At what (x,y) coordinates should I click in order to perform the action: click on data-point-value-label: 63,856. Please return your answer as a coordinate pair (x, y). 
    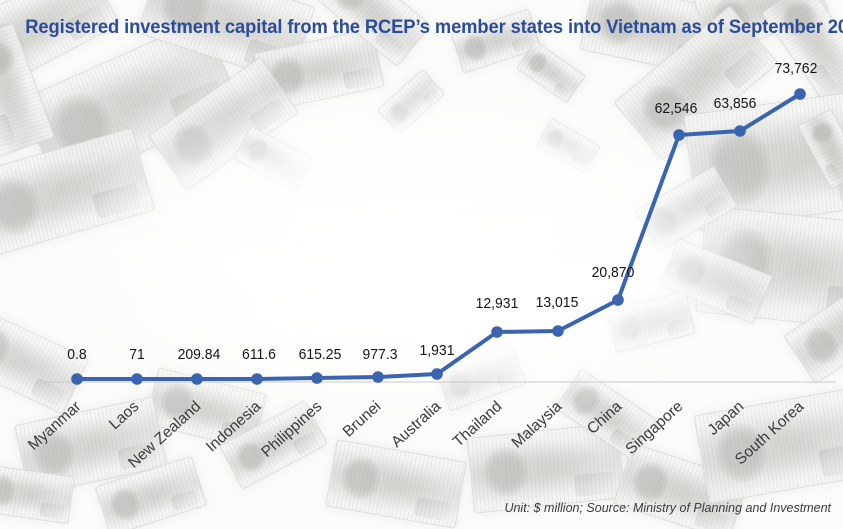
    Looking at the image, I should click on (735, 103).